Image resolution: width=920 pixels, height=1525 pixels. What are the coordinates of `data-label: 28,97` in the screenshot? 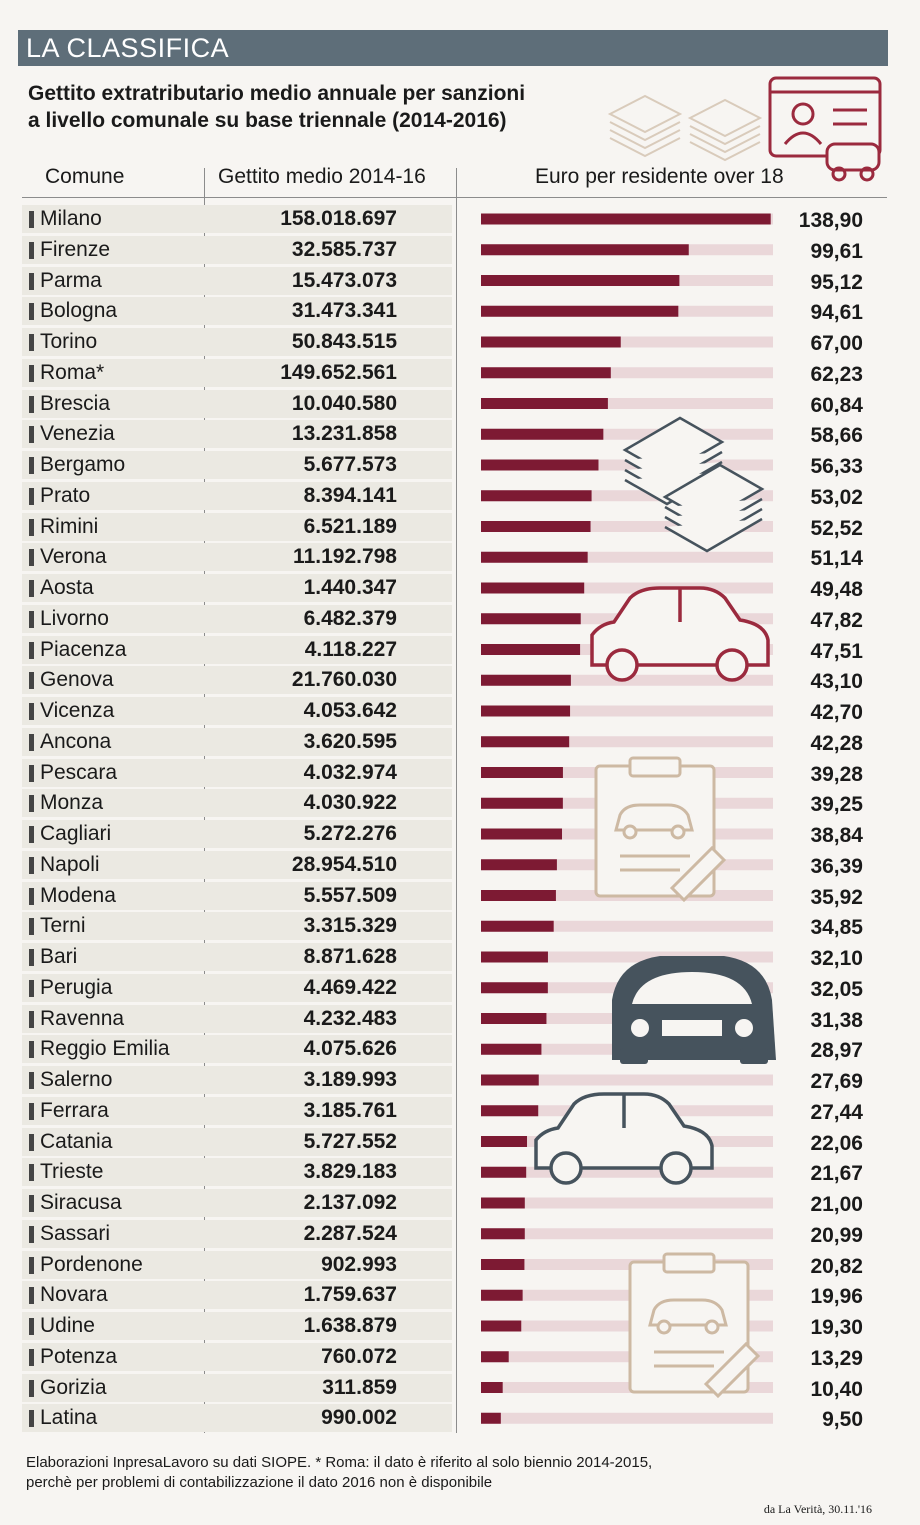 It's located at (836, 1051).